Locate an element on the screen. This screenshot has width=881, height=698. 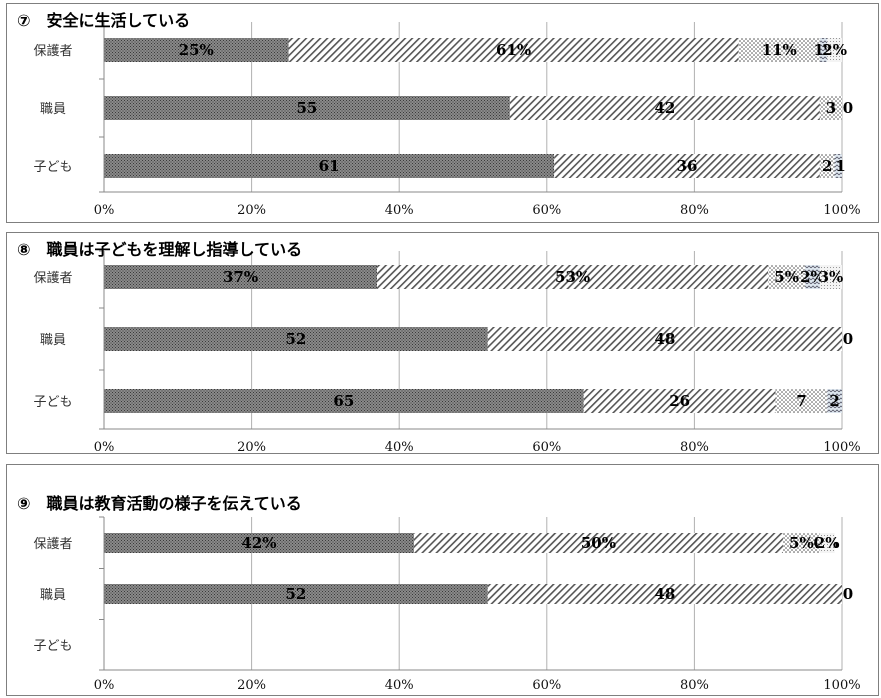
data-label: 65 is located at coordinates (343, 401).